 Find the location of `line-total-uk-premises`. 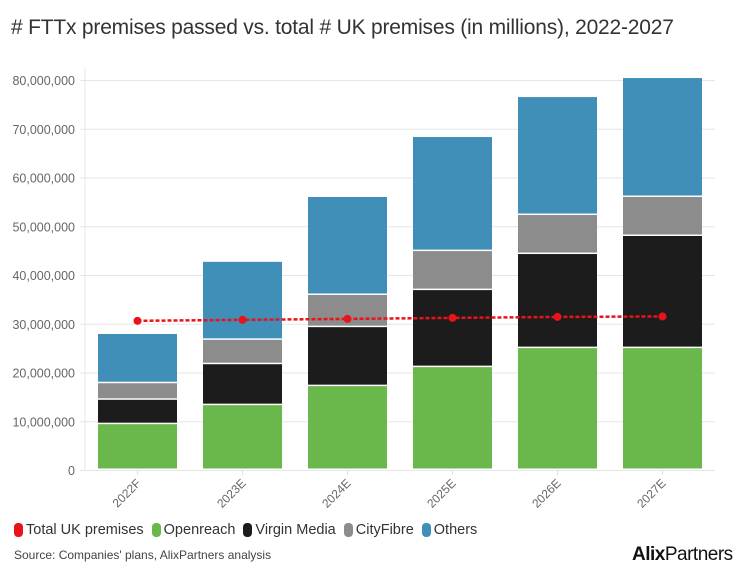

line-total-uk-premises is located at coordinates (400, 319).